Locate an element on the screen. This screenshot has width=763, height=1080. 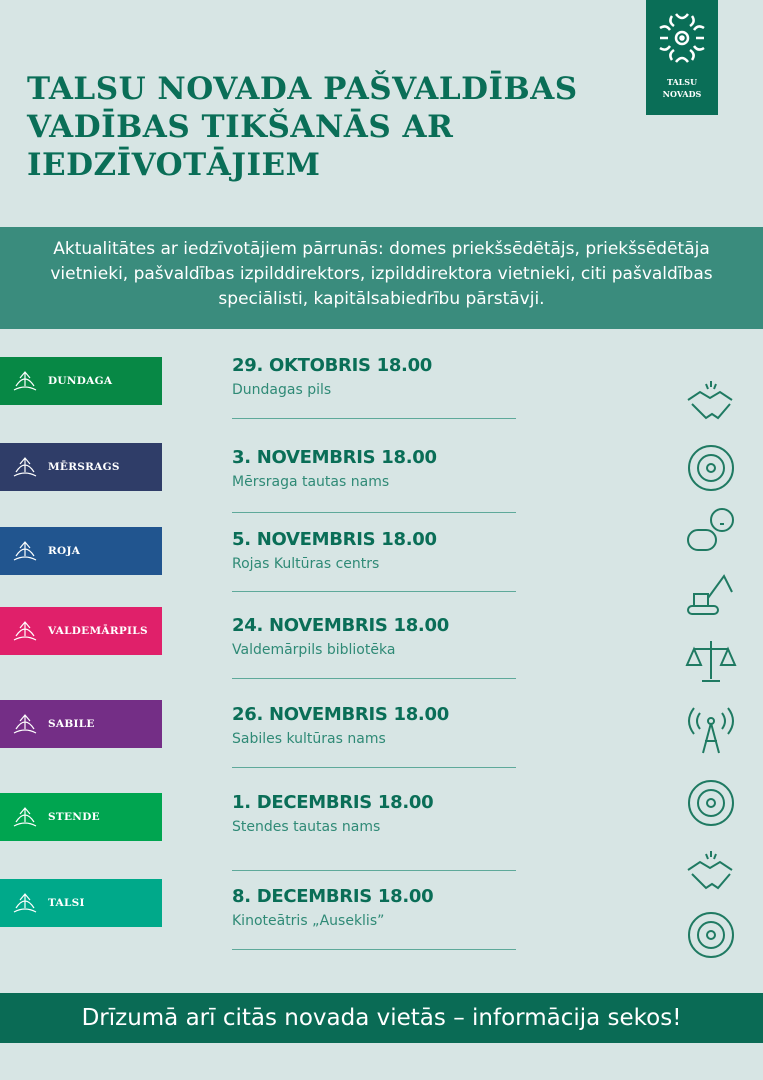
excavator-icon is located at coordinates (710, 594).